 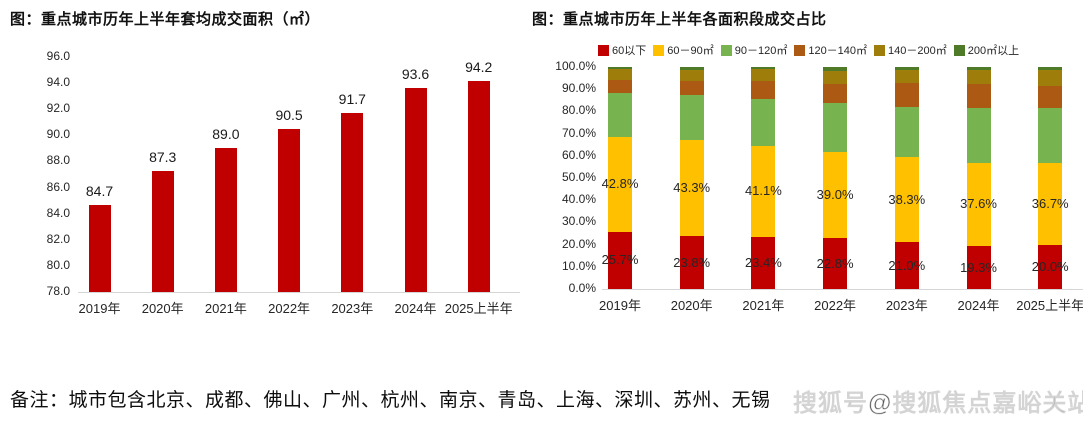 I want to click on segment-60以下-2024年, so click(x=978, y=267).